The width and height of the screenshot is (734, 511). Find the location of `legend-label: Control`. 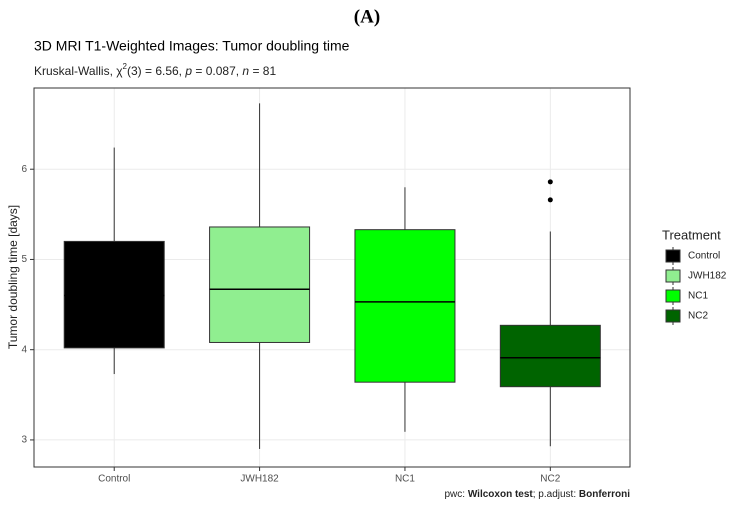

legend-label: Control is located at coordinates (704, 256).